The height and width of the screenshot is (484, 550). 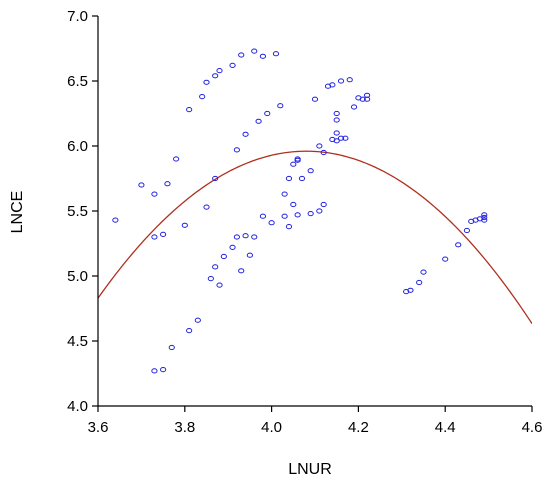 I want to click on x-tick-label: 4.4, so click(x=445, y=427).